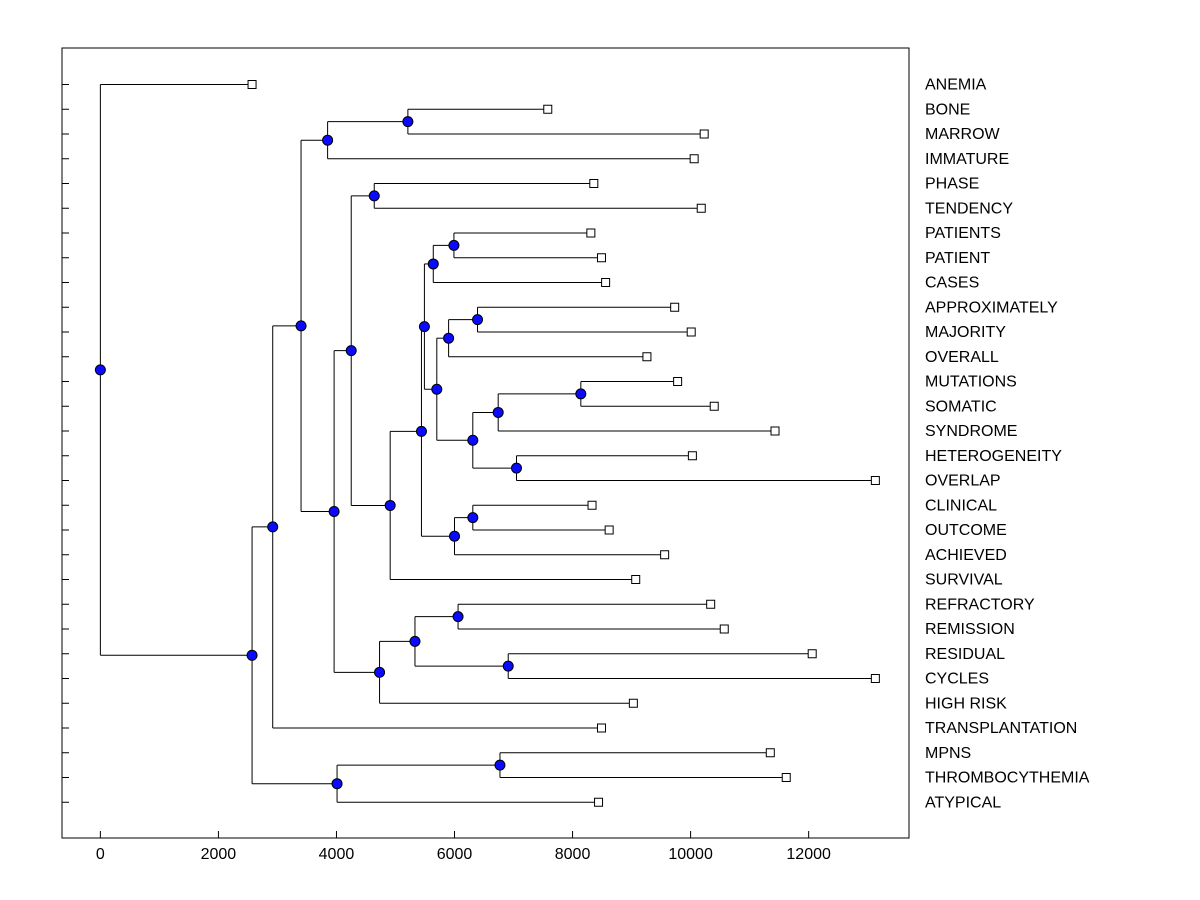 The width and height of the screenshot is (1200, 900). I want to click on leaf-marker-atypical, so click(599, 802).